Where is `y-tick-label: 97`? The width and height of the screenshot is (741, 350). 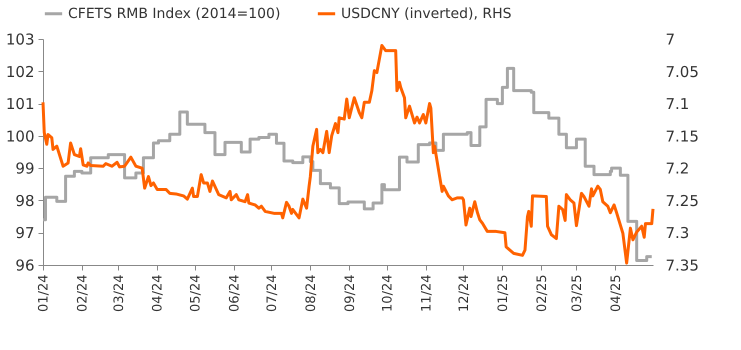 y-tick-label: 97 is located at coordinates (24, 233).